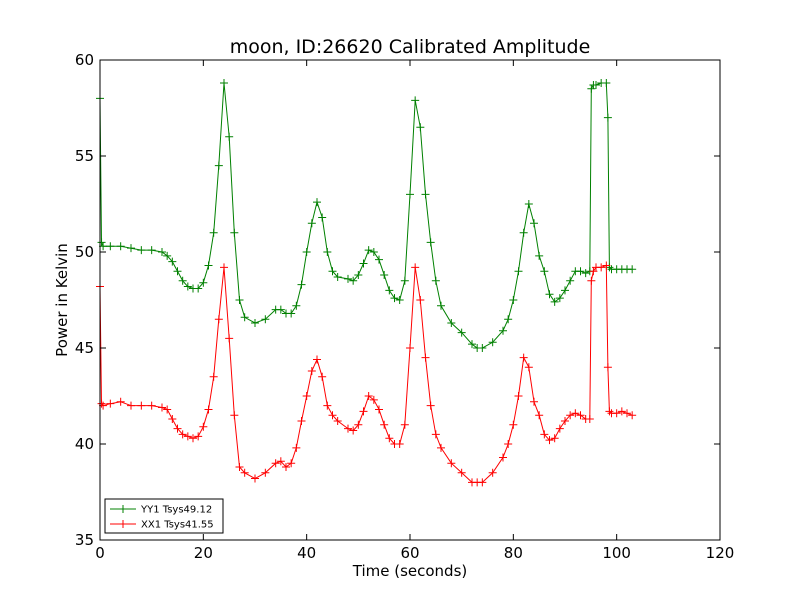  I want to click on y-axis-label: Power in Kelvin, so click(62, 300).